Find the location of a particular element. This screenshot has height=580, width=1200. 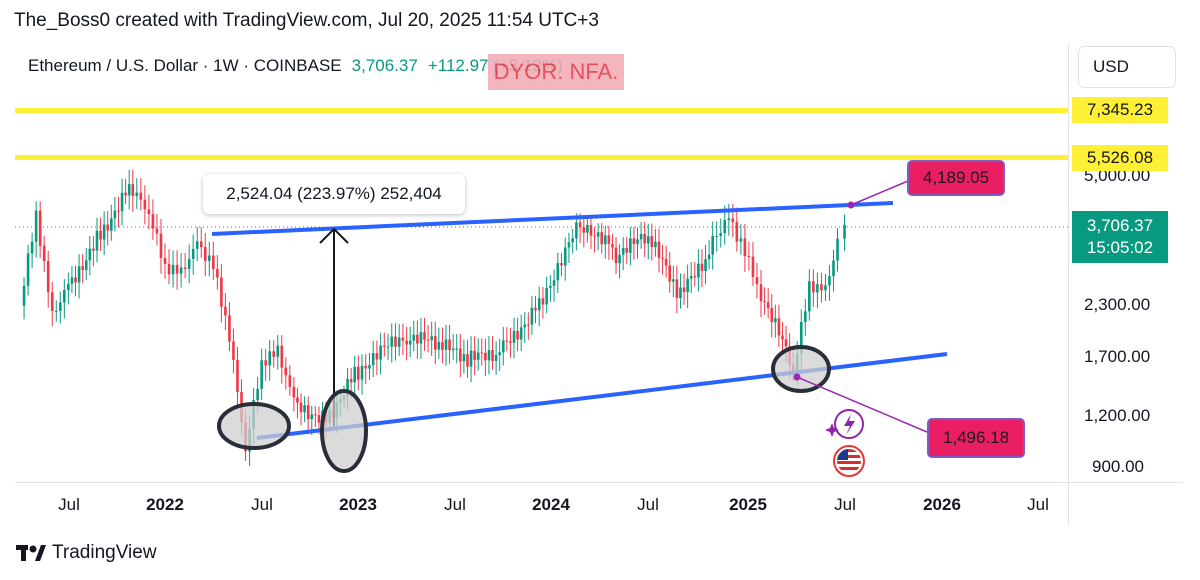

current-price-value: 3,706.37 is located at coordinates (1120, 225).